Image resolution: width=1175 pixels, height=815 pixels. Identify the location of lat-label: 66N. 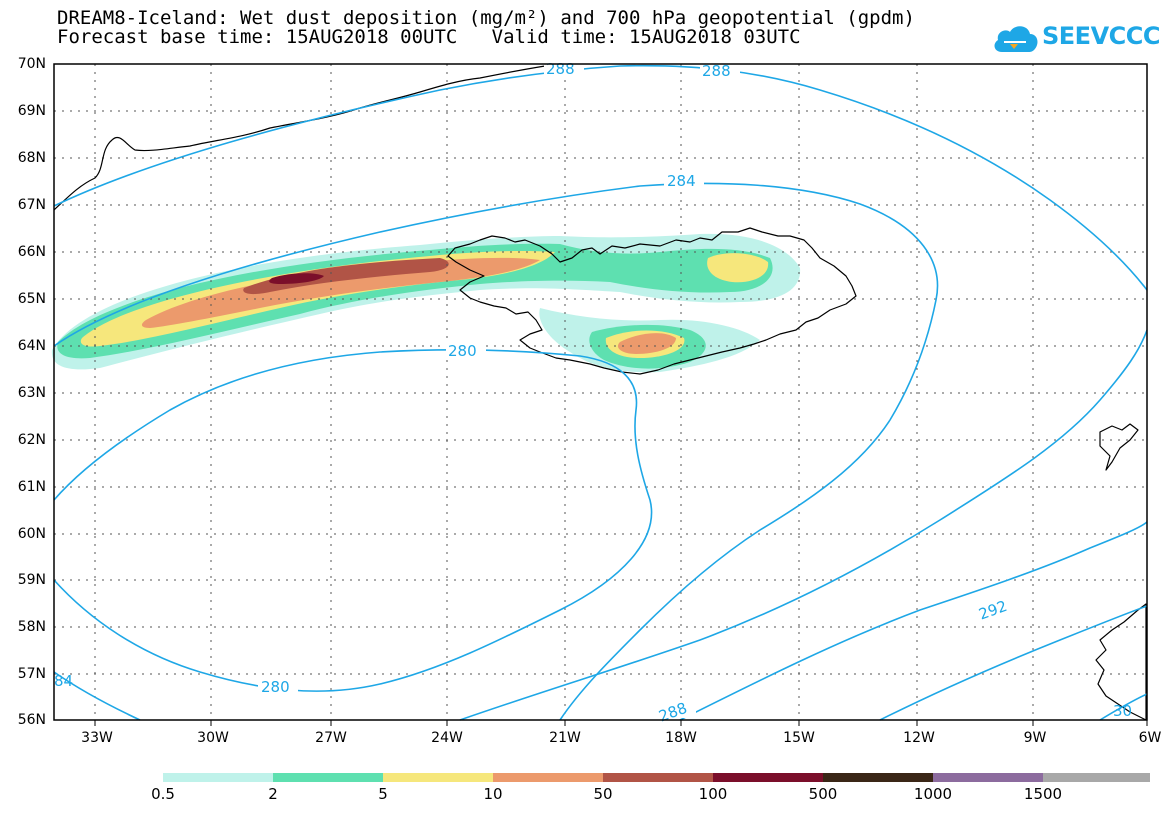
(31, 252).